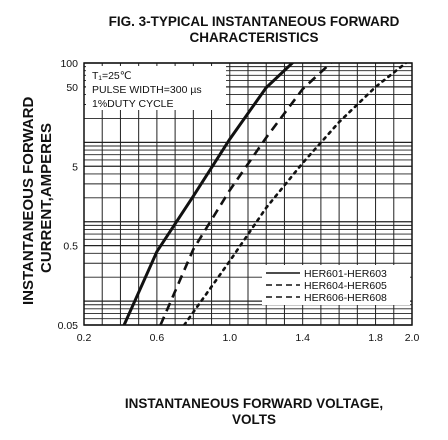  What do you see at coordinates (253, 419) in the screenshot?
I see `x-axis-label-line-2: VOLTS` at bounding box center [253, 419].